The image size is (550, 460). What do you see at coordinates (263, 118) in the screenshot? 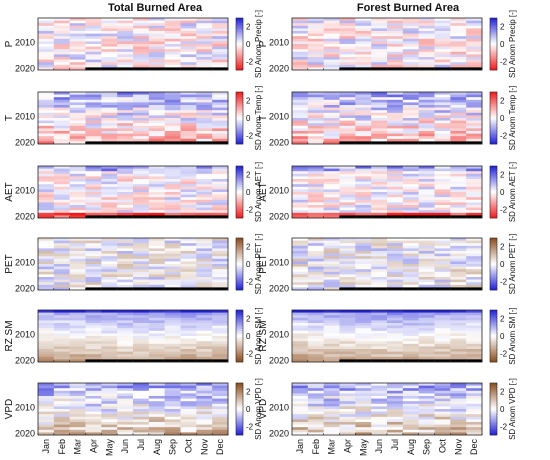
I see `row-label: T` at bounding box center [263, 118].